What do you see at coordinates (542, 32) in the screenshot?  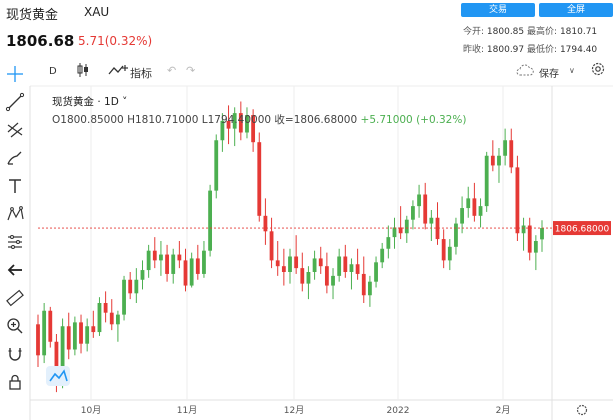 I see `high-label: 最高价:` at bounding box center [542, 32].